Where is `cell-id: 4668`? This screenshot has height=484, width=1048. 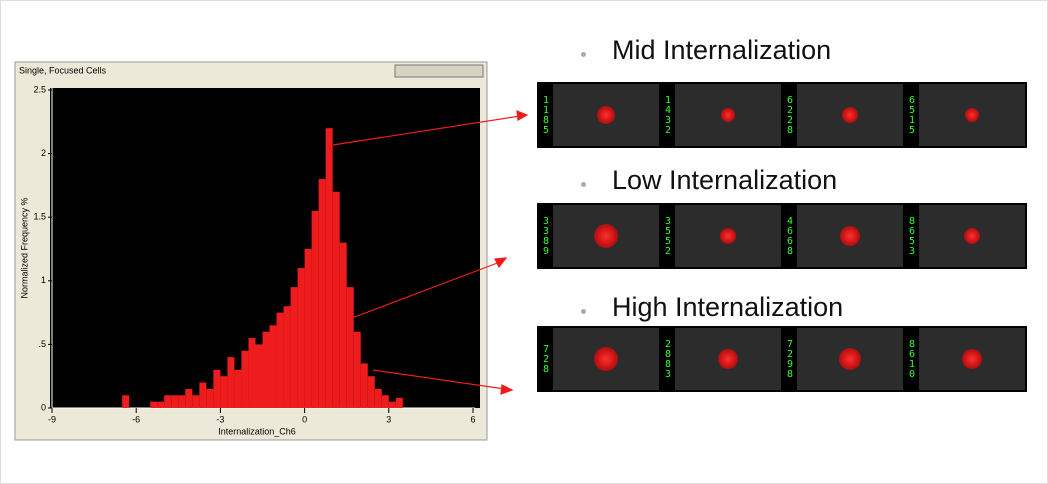 cell-id: 4668 is located at coordinates (790, 236).